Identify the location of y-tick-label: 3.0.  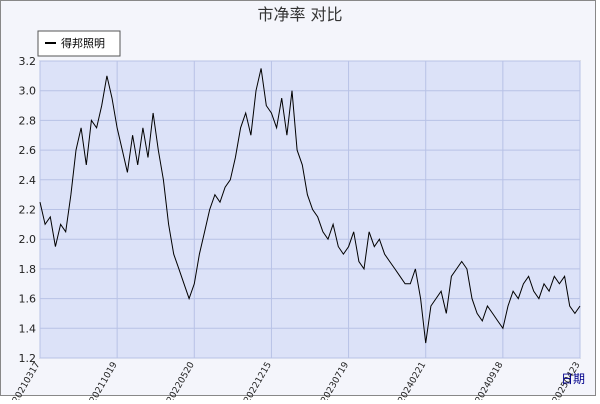
(28, 91).